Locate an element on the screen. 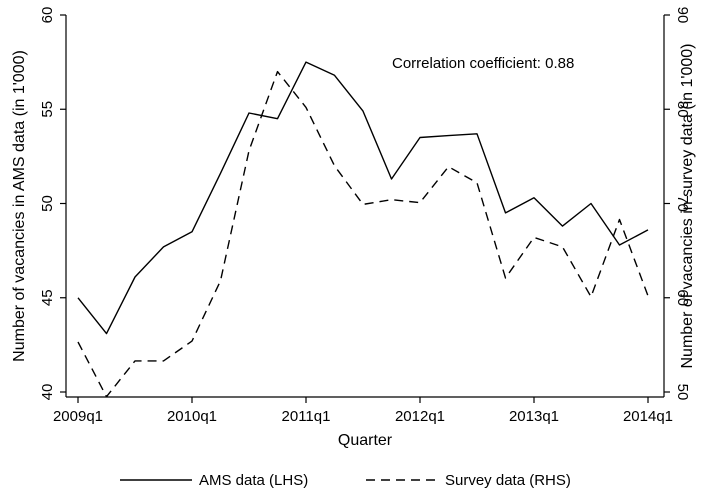 The image size is (706, 494). x-axis-title: Quarter is located at coordinates (365, 440).